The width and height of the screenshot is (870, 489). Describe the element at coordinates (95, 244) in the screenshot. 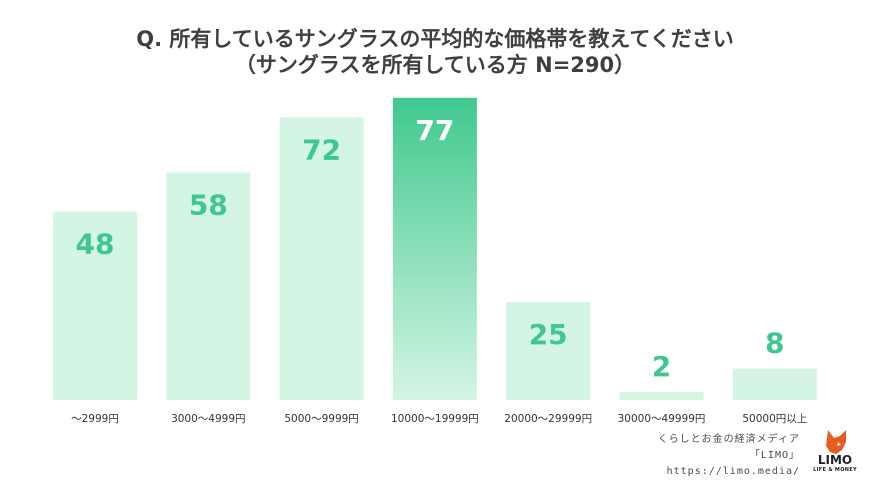

I see `bar-value-label-0: 48` at that location.